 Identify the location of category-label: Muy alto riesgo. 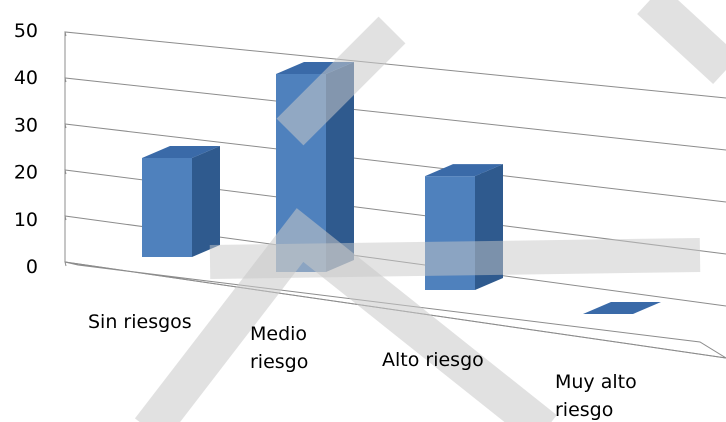
(596, 396).